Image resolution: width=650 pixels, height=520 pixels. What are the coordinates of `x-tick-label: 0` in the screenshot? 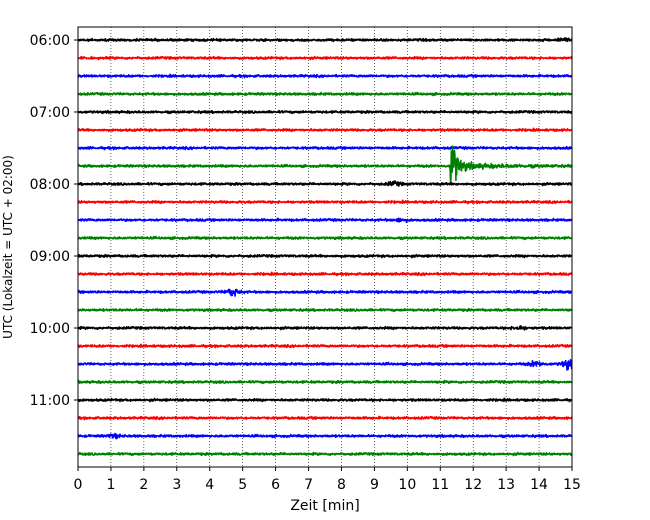 It's located at (78, 485).